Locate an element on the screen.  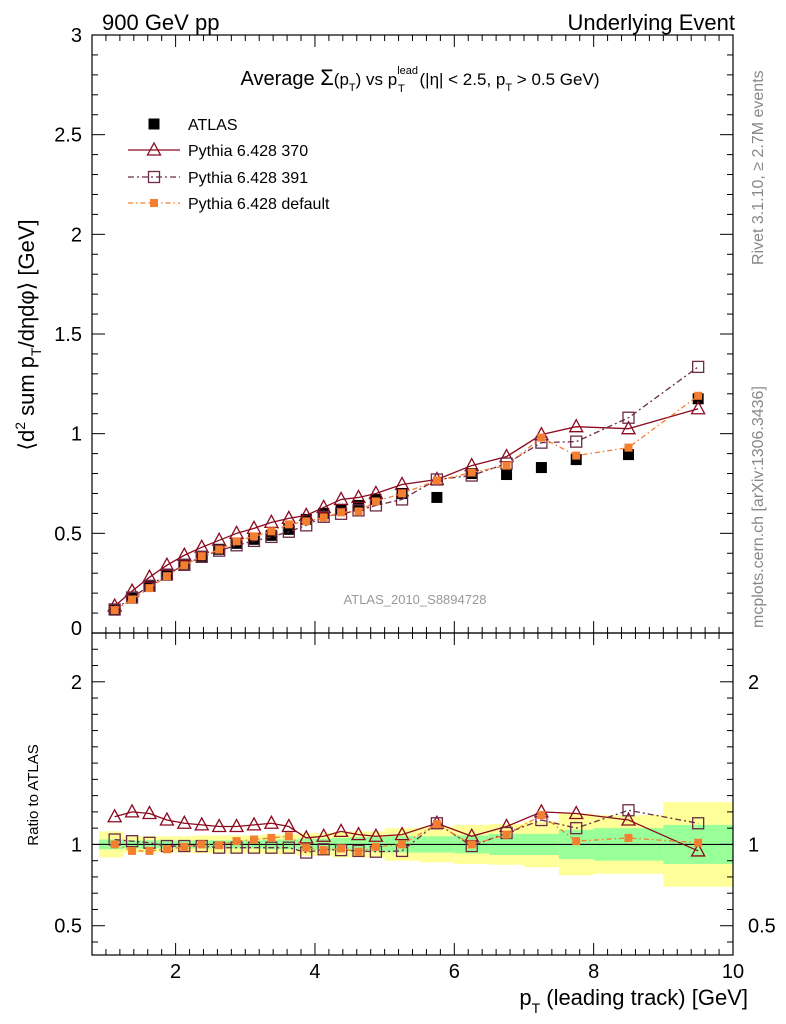
y-tick-label-ratio: 1 is located at coordinates (76, 845).